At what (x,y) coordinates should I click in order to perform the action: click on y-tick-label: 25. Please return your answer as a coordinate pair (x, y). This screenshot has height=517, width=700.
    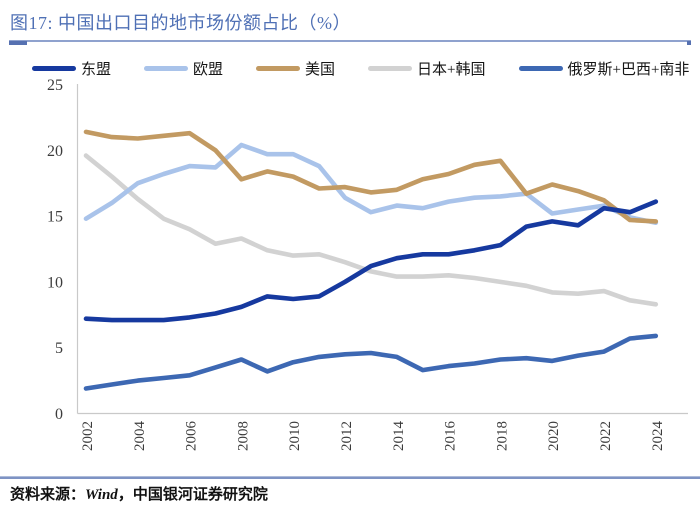
    Looking at the image, I should click on (55, 85).